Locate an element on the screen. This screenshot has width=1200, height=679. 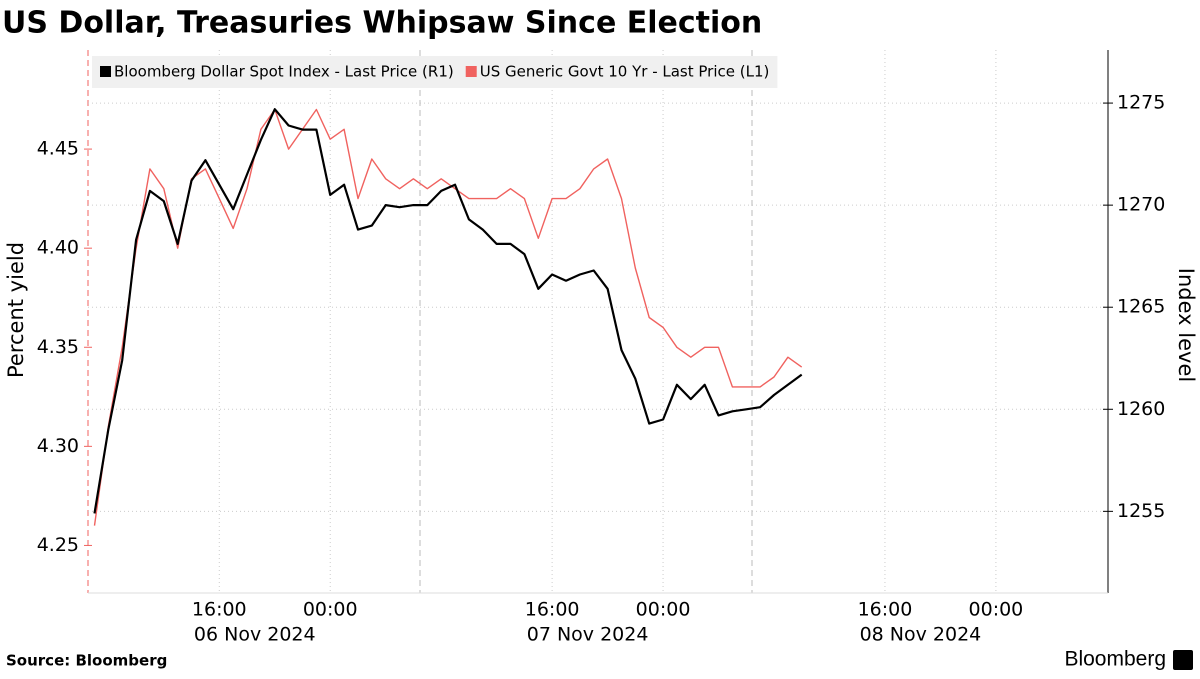
y-tick-label: 4.35 is located at coordinates (58, 347).